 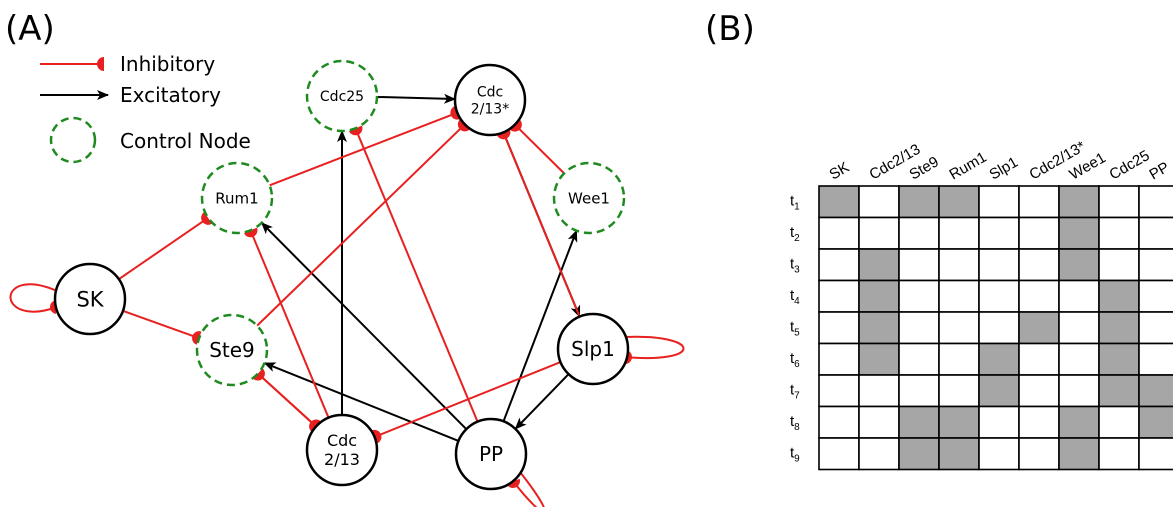 I want to click on node-wee1: Wee1, so click(x=589, y=198).